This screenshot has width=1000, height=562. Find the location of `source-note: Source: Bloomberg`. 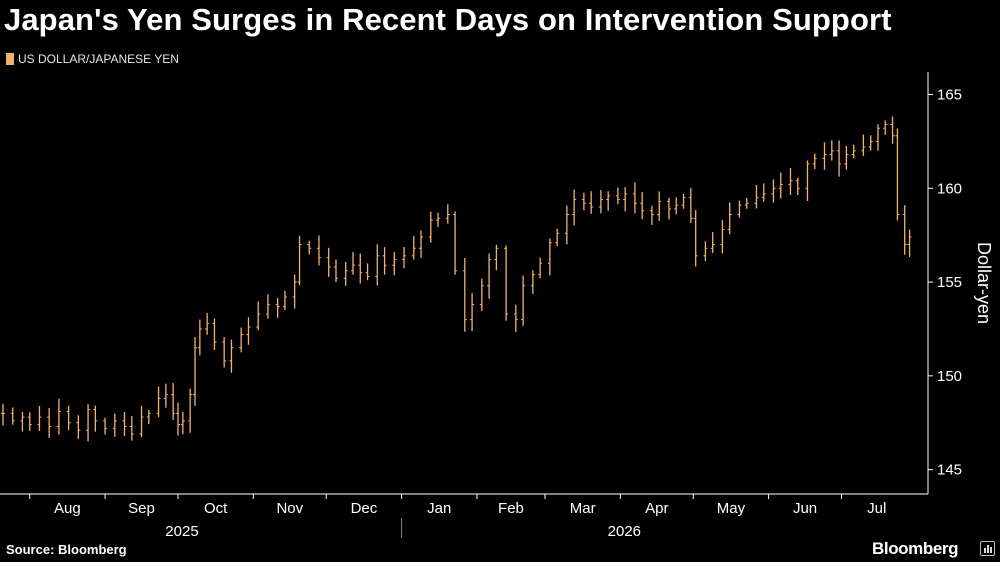

source-note: Source: Bloomberg is located at coordinates (66, 549).